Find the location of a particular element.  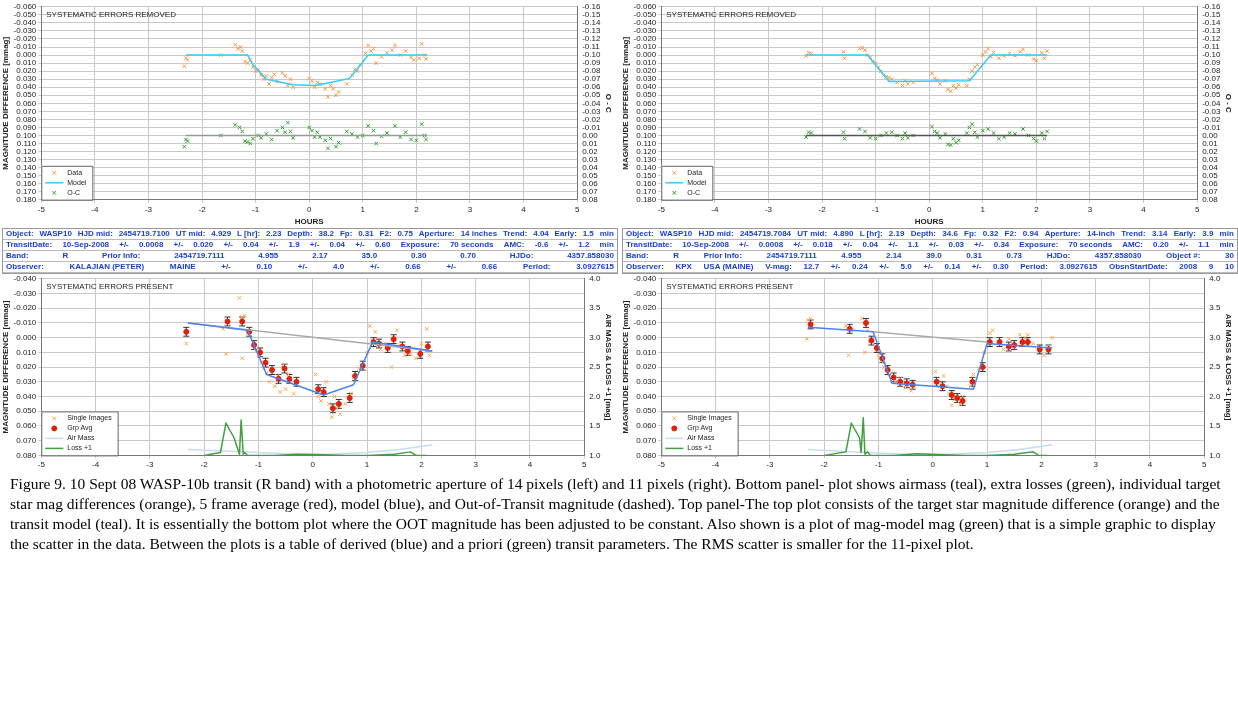

y-tick-label: 0.120 is located at coordinates (26, 151).